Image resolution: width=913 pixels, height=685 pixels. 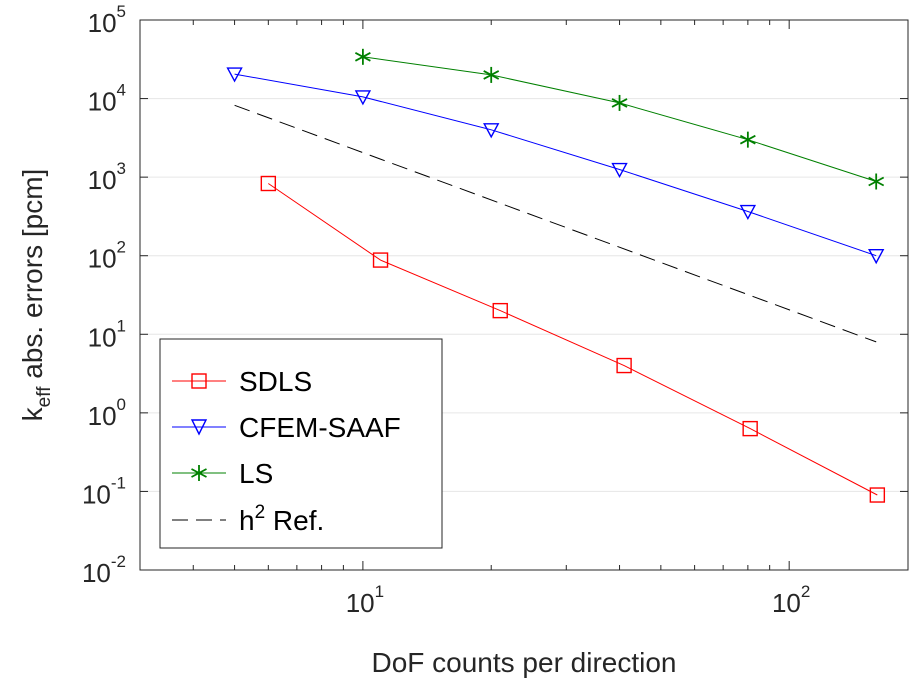 I want to click on y-tick-label: 10⁰, so click(x=107, y=413).